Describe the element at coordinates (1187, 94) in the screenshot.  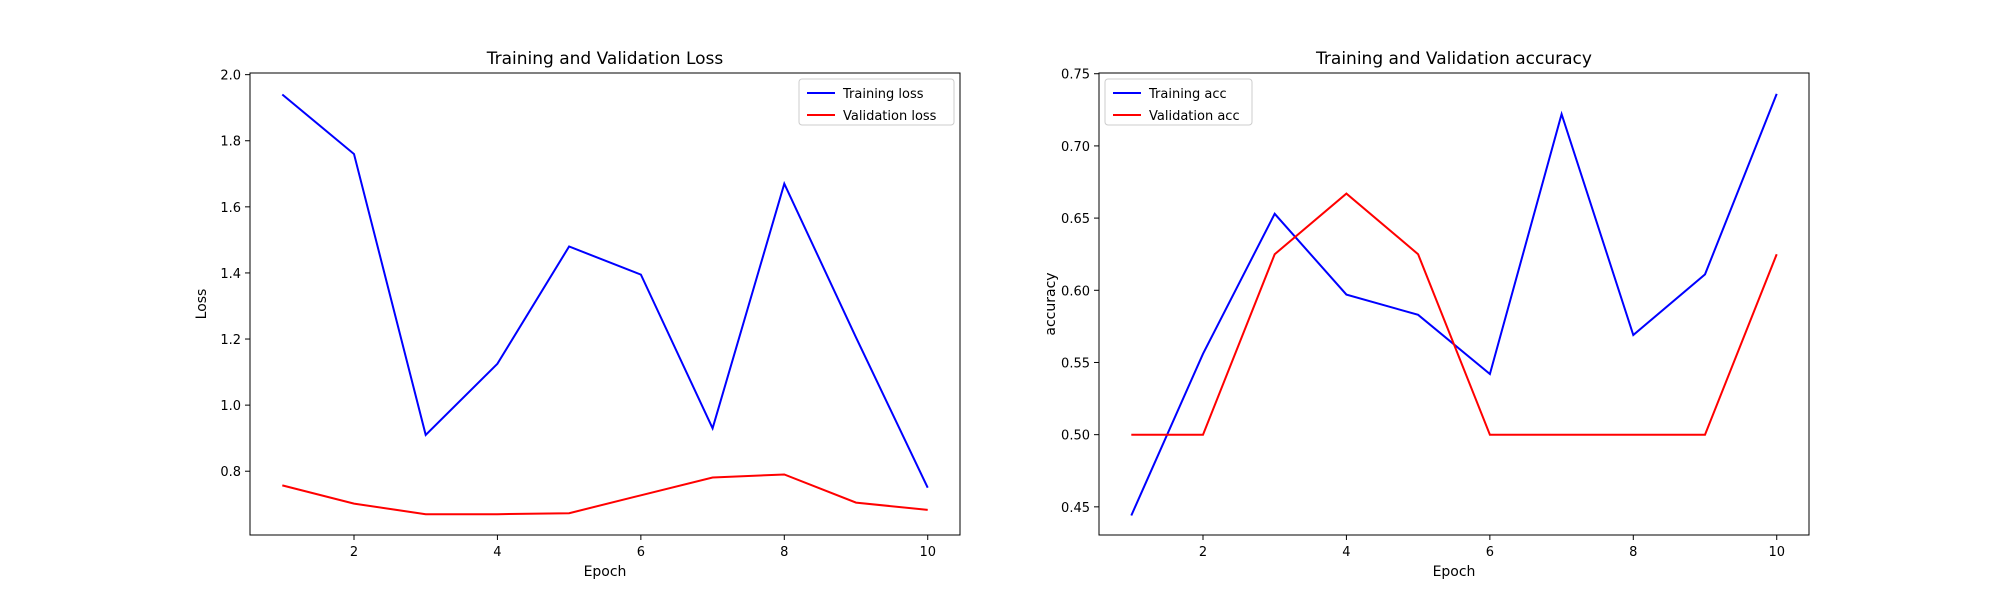
I see `legend-label: Training acc` at that location.